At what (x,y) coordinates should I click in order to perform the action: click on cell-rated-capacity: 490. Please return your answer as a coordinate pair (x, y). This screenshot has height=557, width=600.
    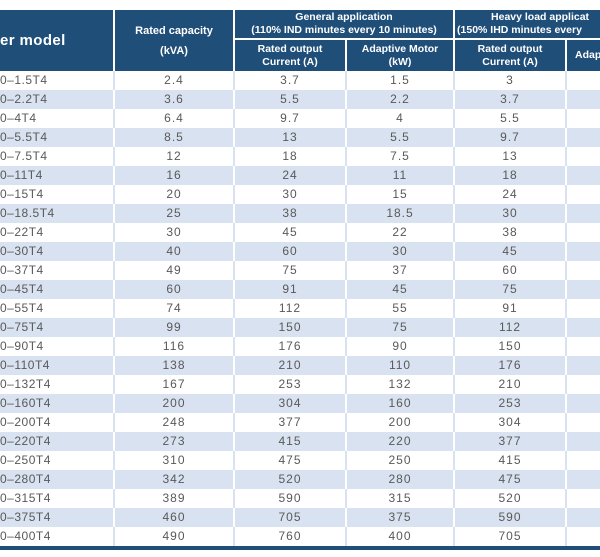
    Looking at the image, I should click on (173, 536).